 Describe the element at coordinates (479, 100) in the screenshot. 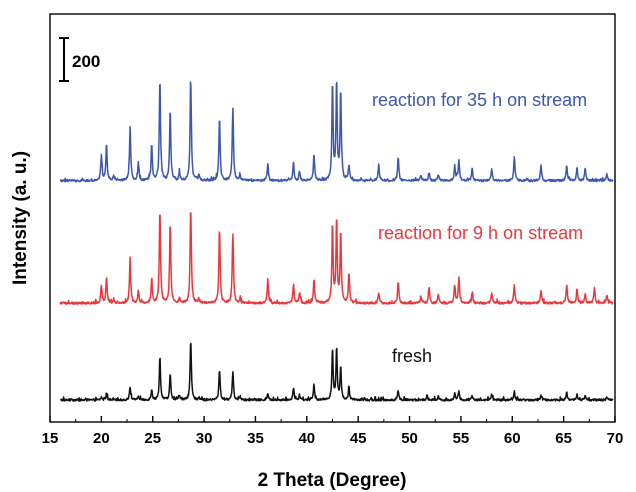

I see `series-label-35h: reaction for 35 h on stream` at that location.